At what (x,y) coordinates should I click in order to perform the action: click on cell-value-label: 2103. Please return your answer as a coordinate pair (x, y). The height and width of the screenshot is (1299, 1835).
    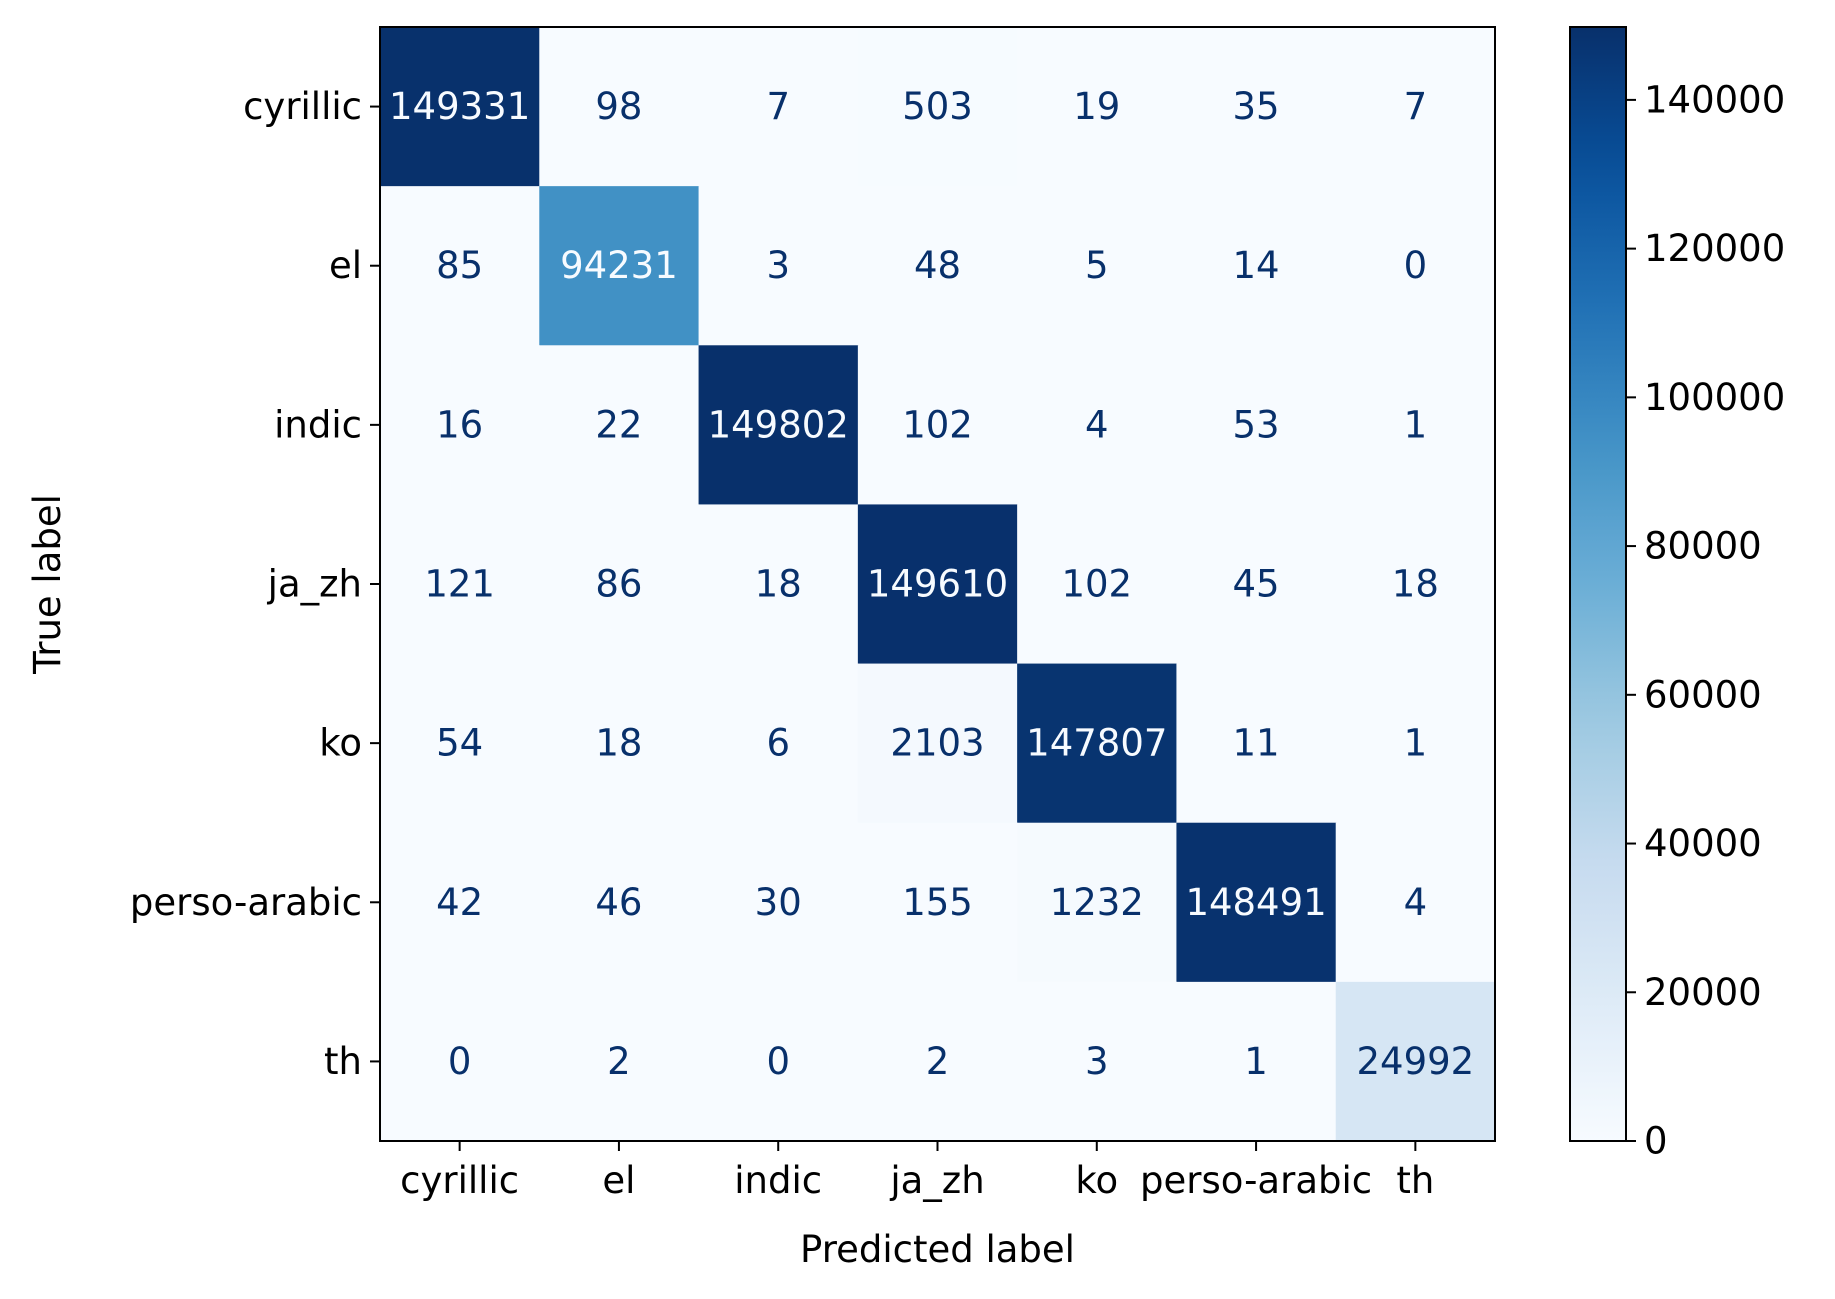
    Looking at the image, I should click on (937, 743).